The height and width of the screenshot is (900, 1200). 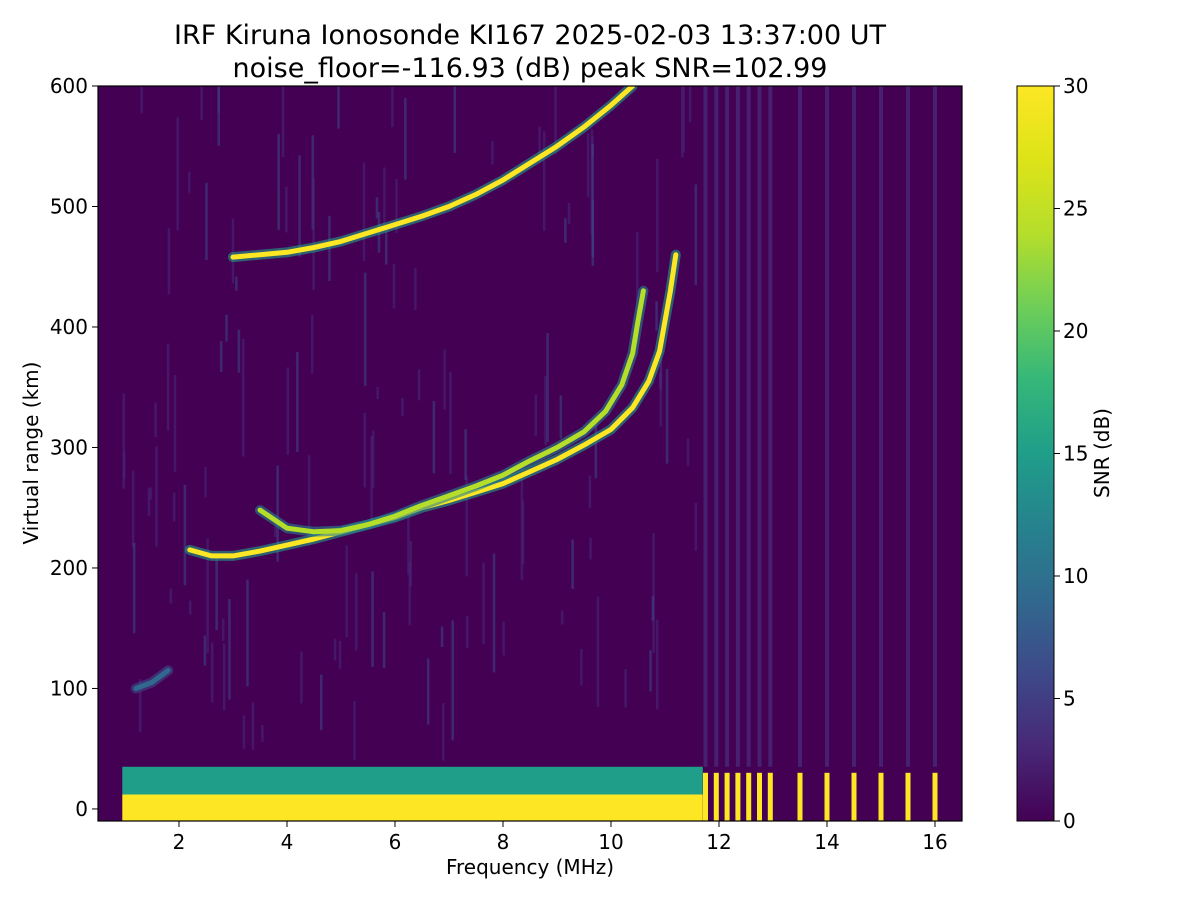 What do you see at coordinates (395, 842) in the screenshot?
I see `x-tick-label: 6` at bounding box center [395, 842].